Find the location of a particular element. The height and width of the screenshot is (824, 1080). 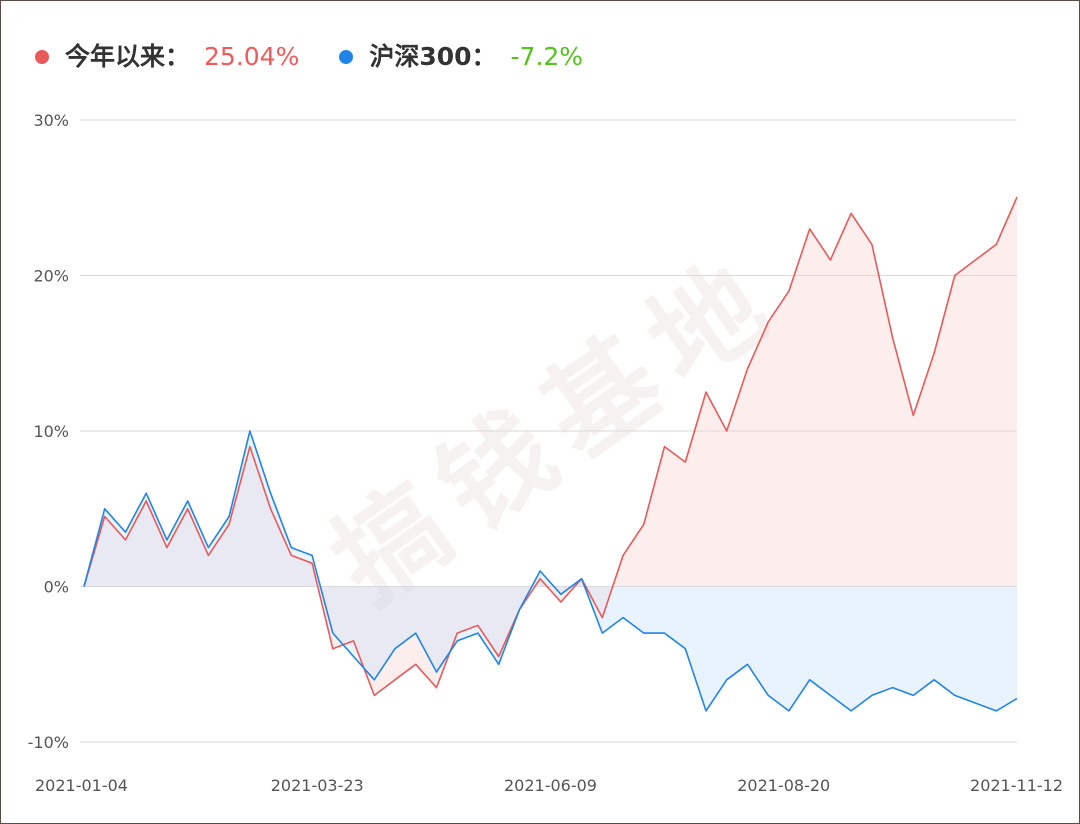

legend-index-name: 沪深300： is located at coordinates (433, 56).